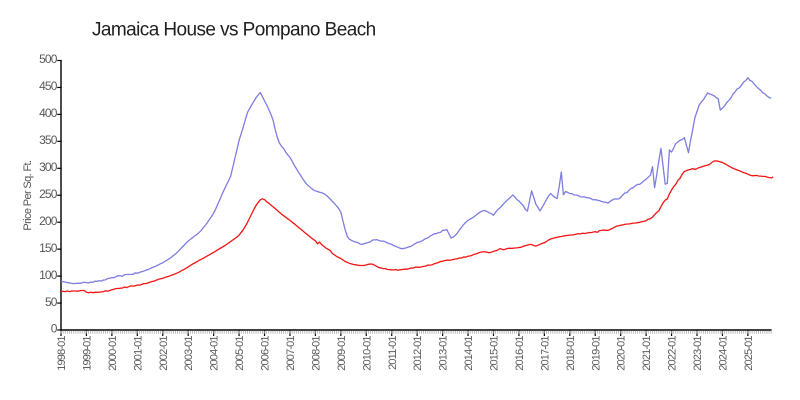 The image size is (800, 400). Describe the element at coordinates (62, 353) in the screenshot. I see `svg-text: 1998-01` at that location.